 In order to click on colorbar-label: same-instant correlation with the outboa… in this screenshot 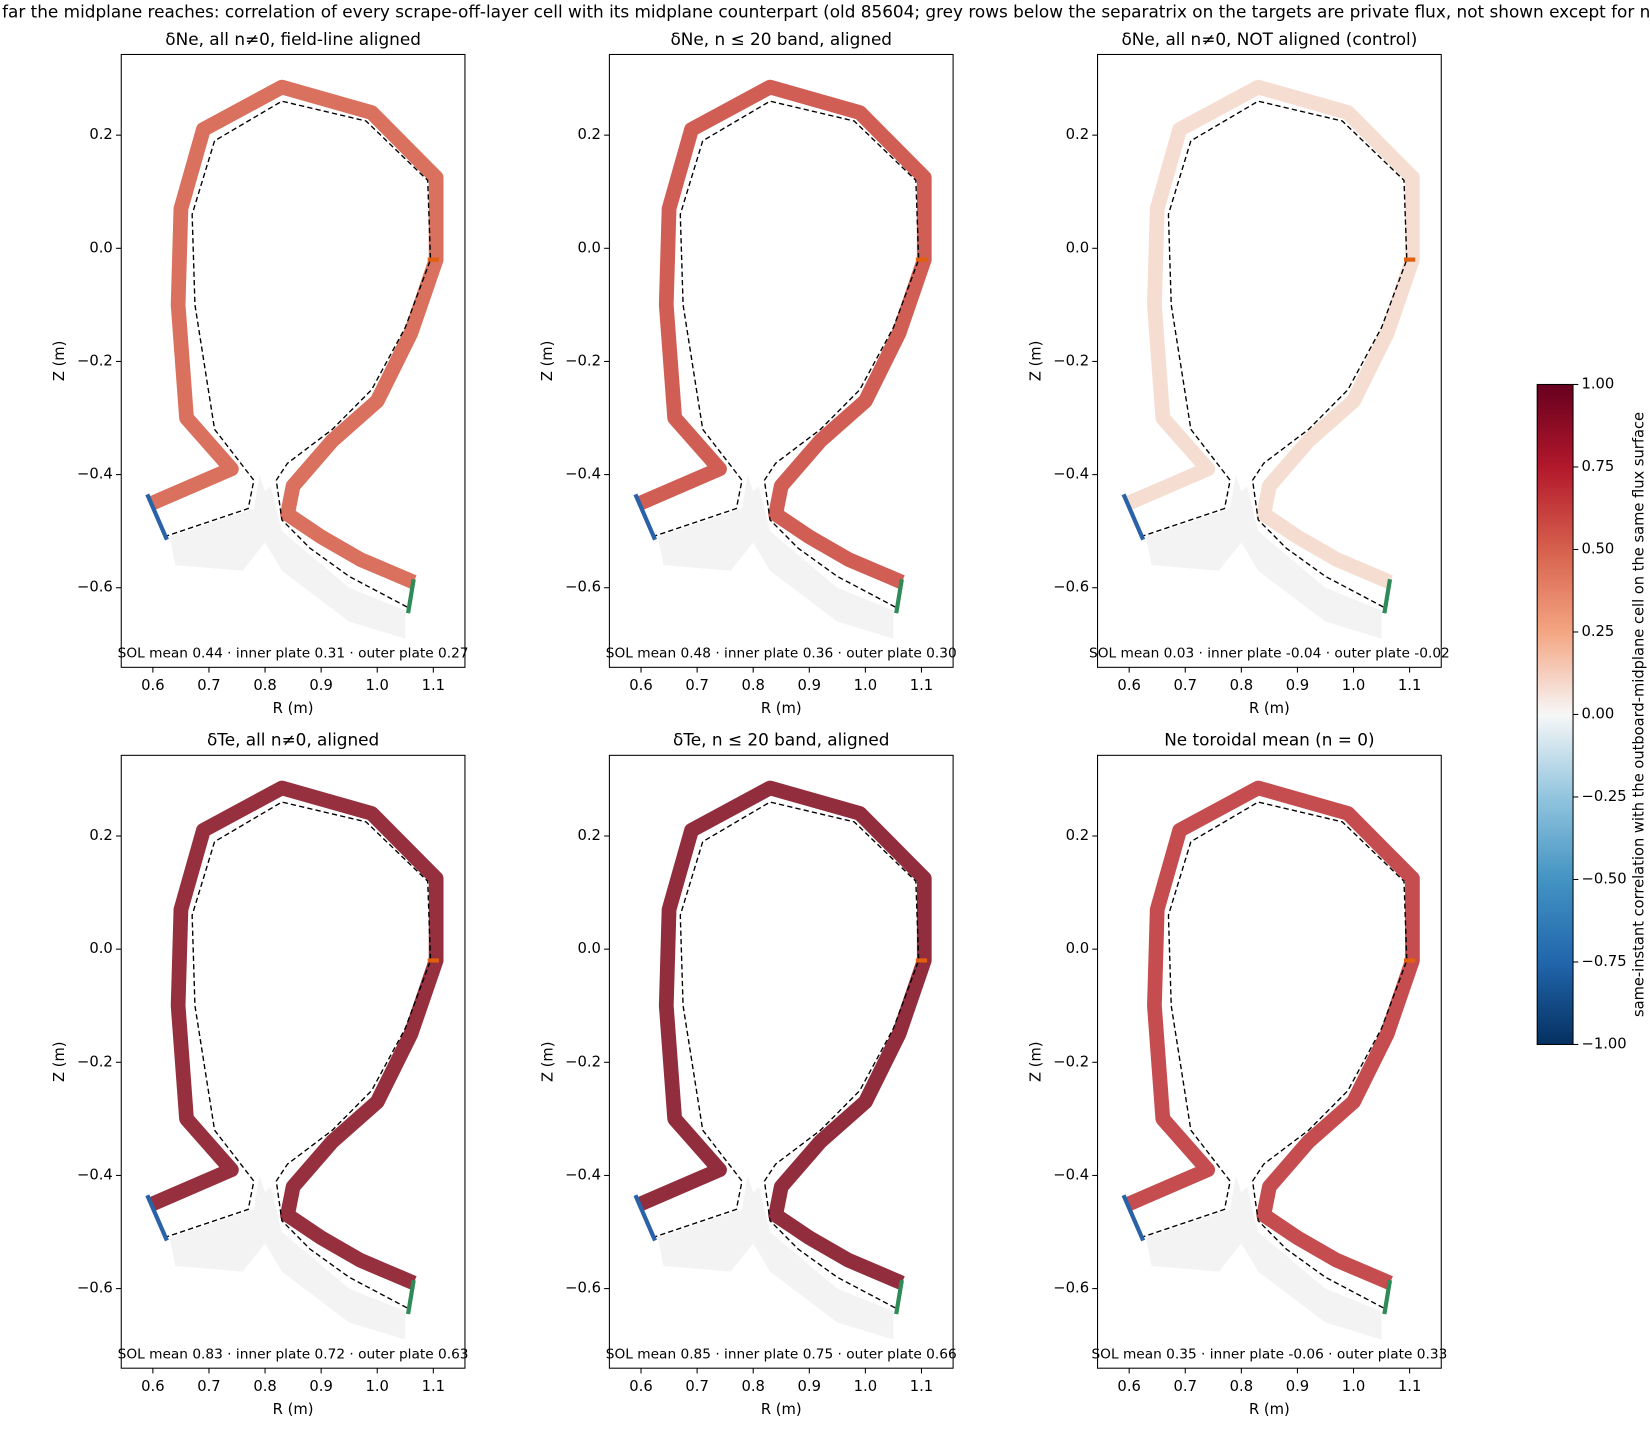, I will do `click(1638, 714)`.